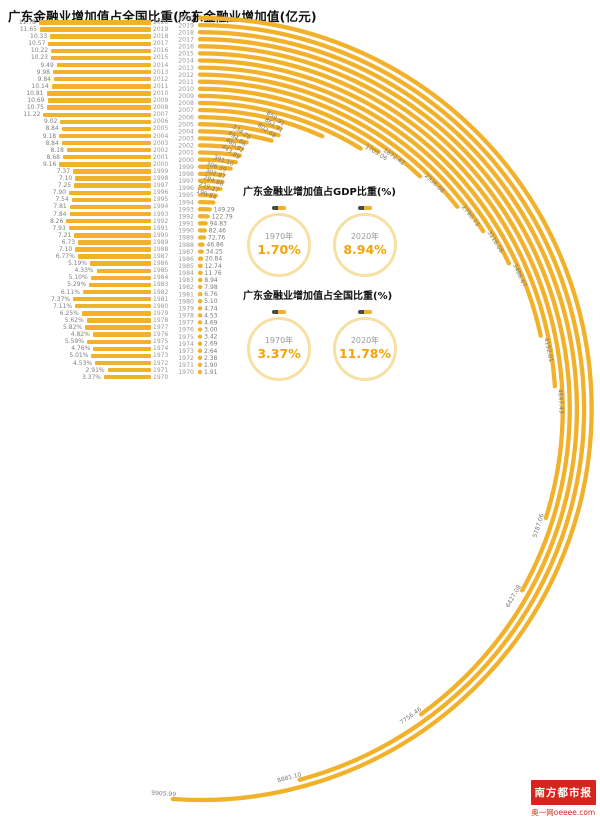  I want to click on bar-year-label: 1976, so click(161, 335).